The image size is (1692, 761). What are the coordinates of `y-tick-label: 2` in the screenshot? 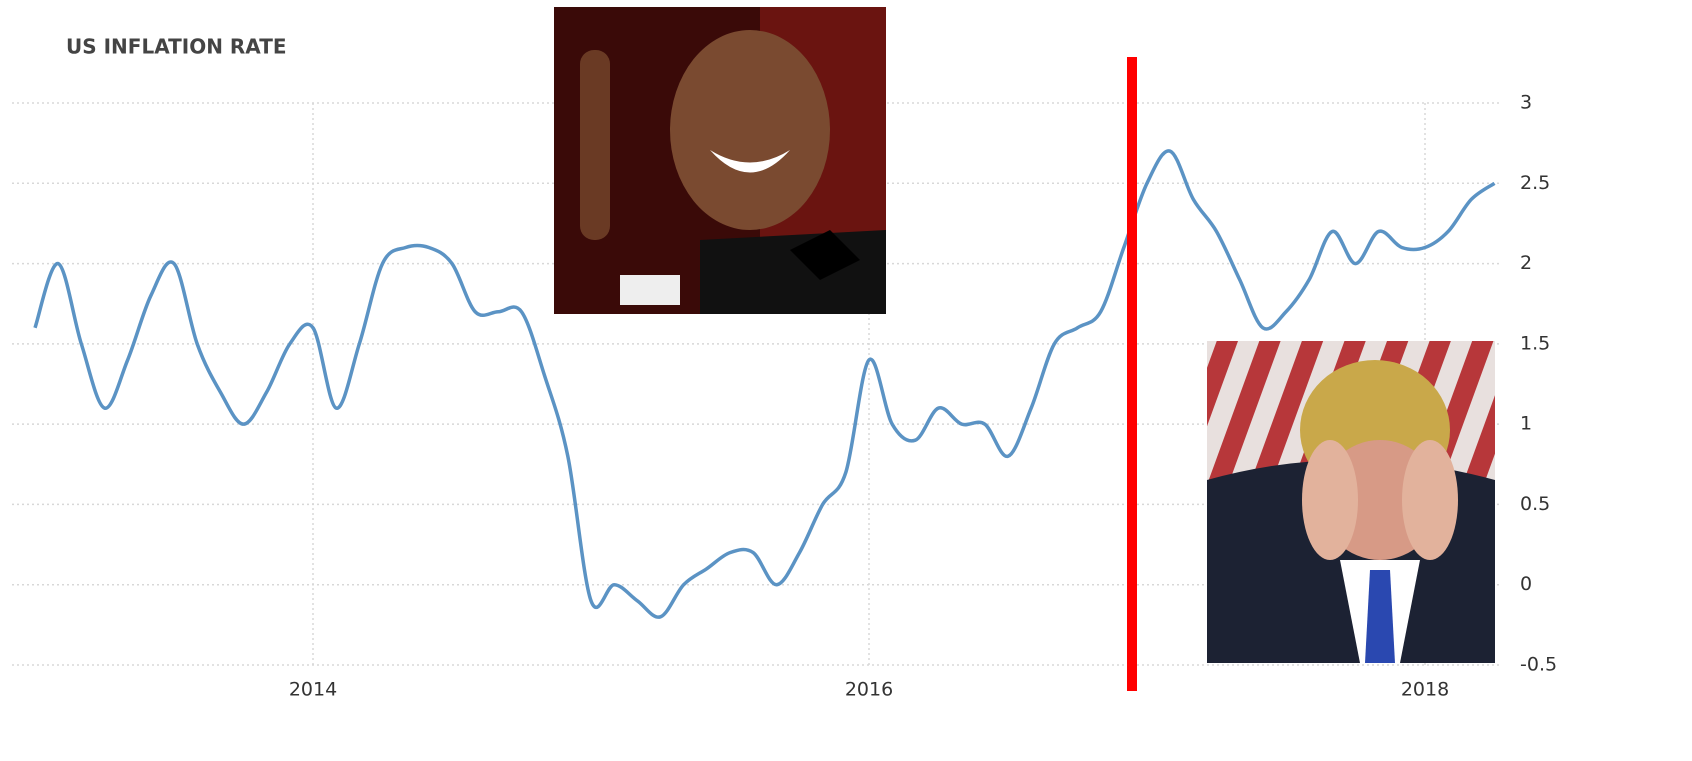 It's located at (1526, 263).